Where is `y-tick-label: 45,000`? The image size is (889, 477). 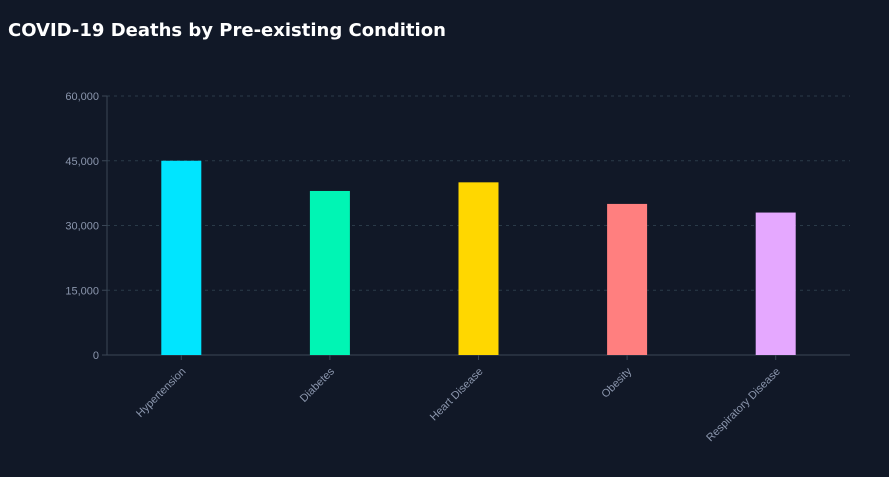 y-tick-label: 45,000 is located at coordinates (82, 162).